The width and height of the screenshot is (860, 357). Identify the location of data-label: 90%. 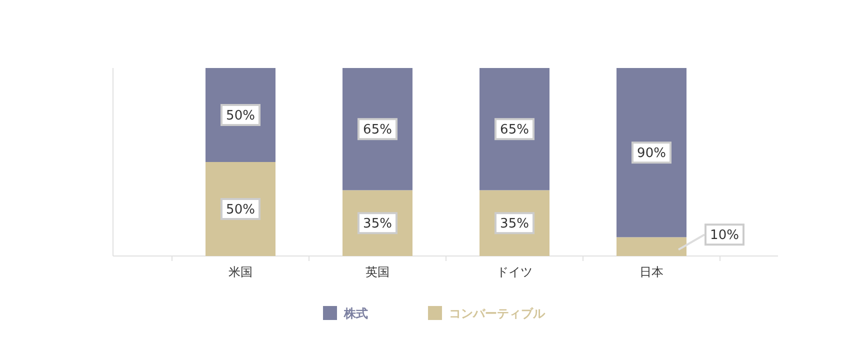
(651, 154).